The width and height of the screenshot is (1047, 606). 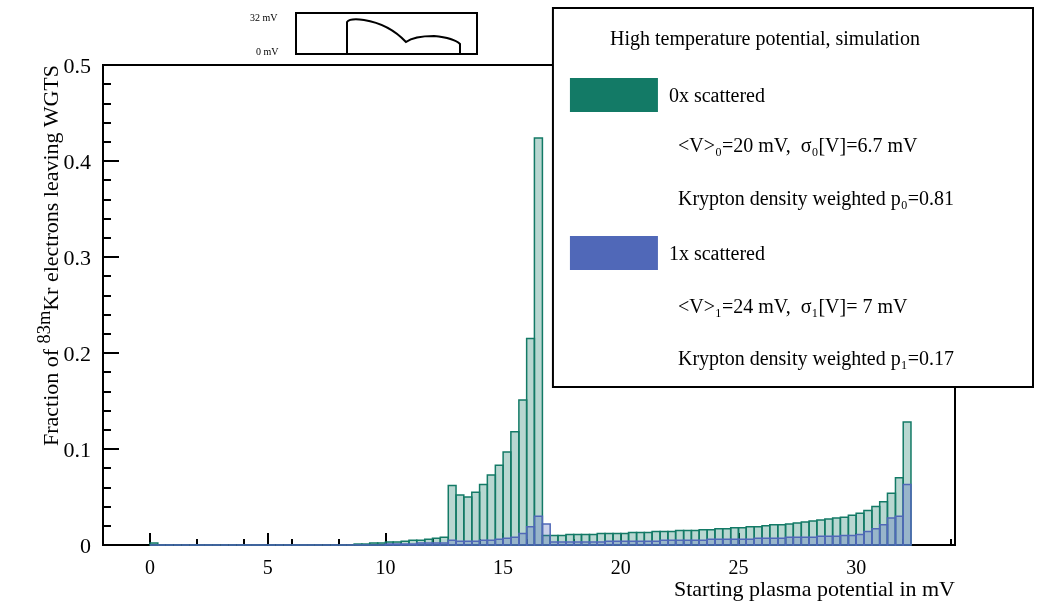 I want to click on x-tick-label: 5, so click(x=267, y=567).